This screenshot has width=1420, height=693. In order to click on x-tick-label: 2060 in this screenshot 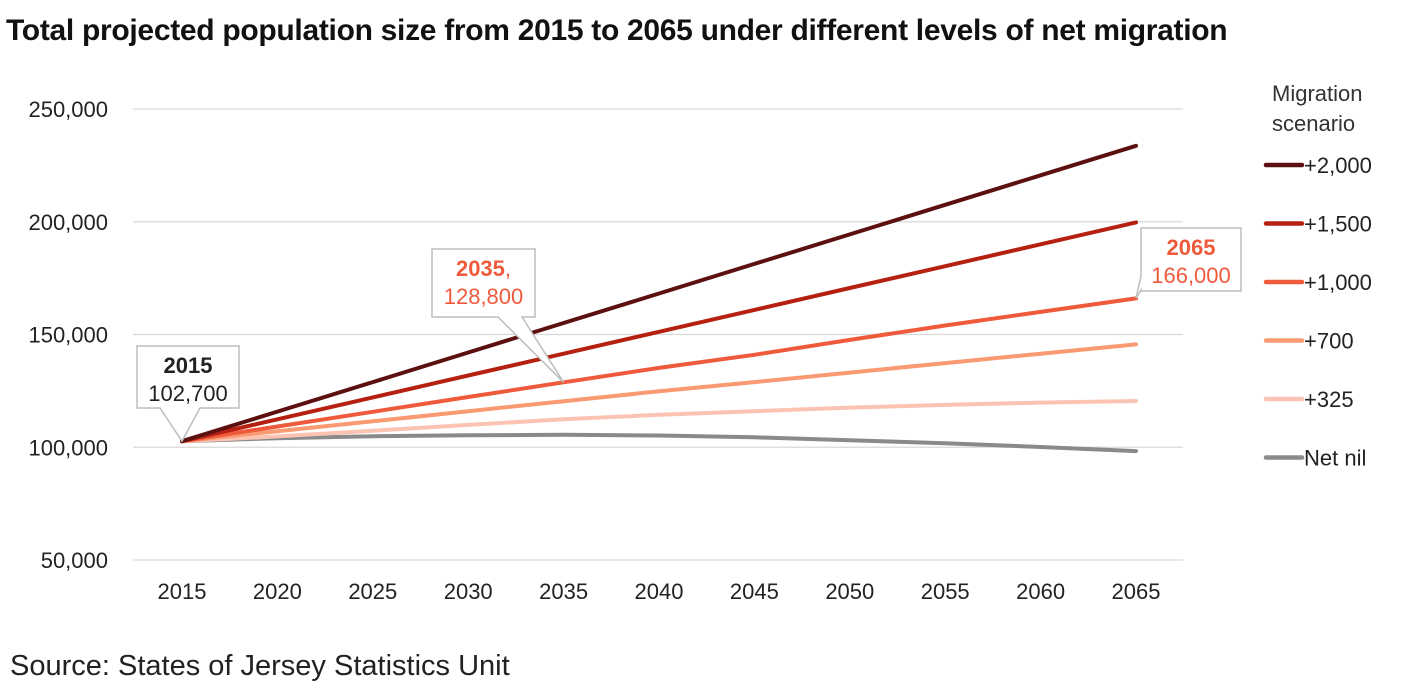, I will do `click(1040, 591)`.